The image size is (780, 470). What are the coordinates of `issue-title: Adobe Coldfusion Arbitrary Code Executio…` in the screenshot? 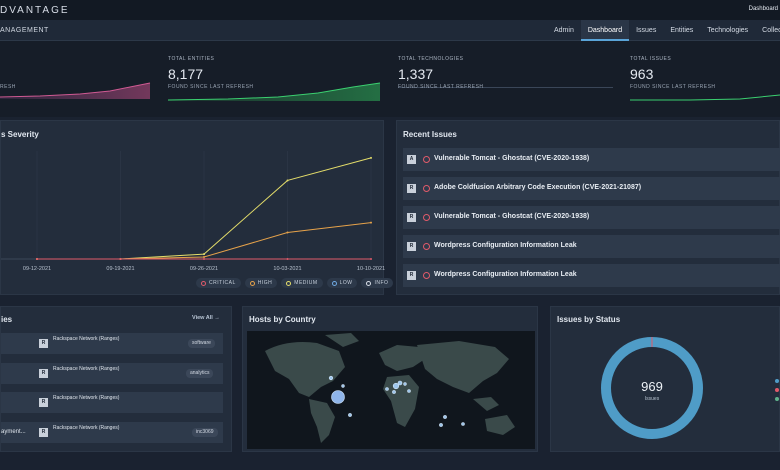 It's located at (538, 187).